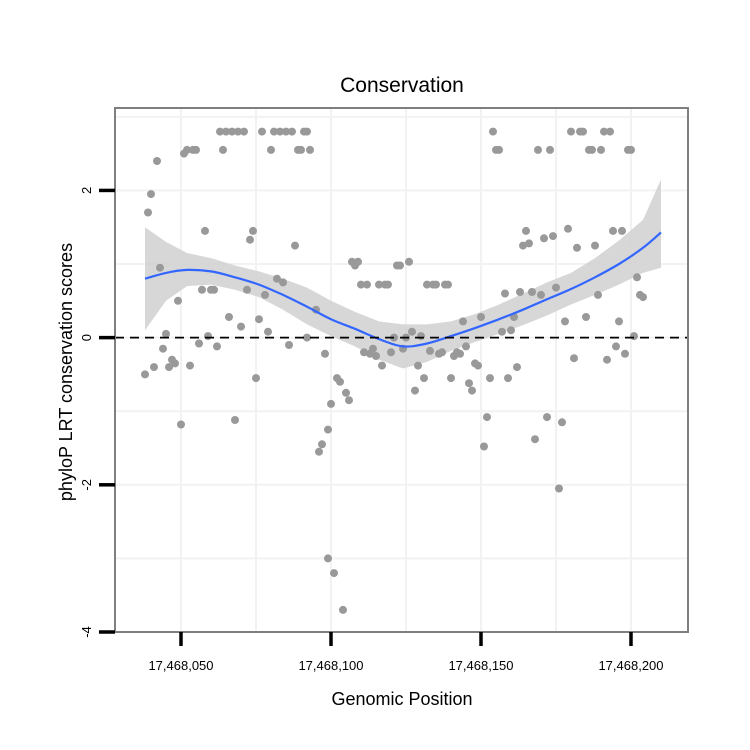 This screenshot has height=750, width=750. Describe the element at coordinates (86, 190) in the screenshot. I see `y-tick-label: 2` at that location.